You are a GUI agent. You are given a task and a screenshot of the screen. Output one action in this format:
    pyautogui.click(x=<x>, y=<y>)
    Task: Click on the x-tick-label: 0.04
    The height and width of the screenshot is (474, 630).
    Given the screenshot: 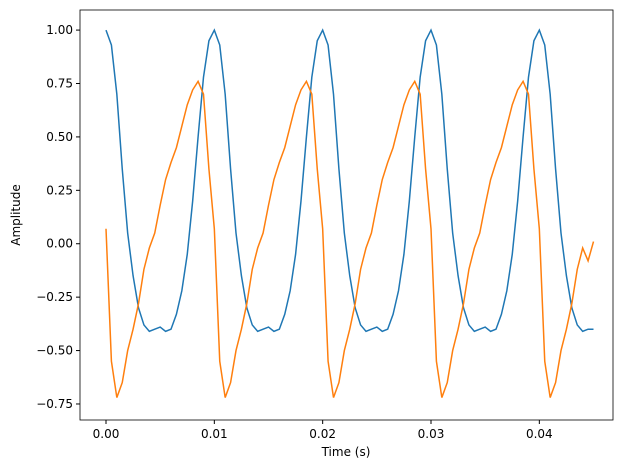 What is the action you would take?
    pyautogui.click(x=539, y=434)
    